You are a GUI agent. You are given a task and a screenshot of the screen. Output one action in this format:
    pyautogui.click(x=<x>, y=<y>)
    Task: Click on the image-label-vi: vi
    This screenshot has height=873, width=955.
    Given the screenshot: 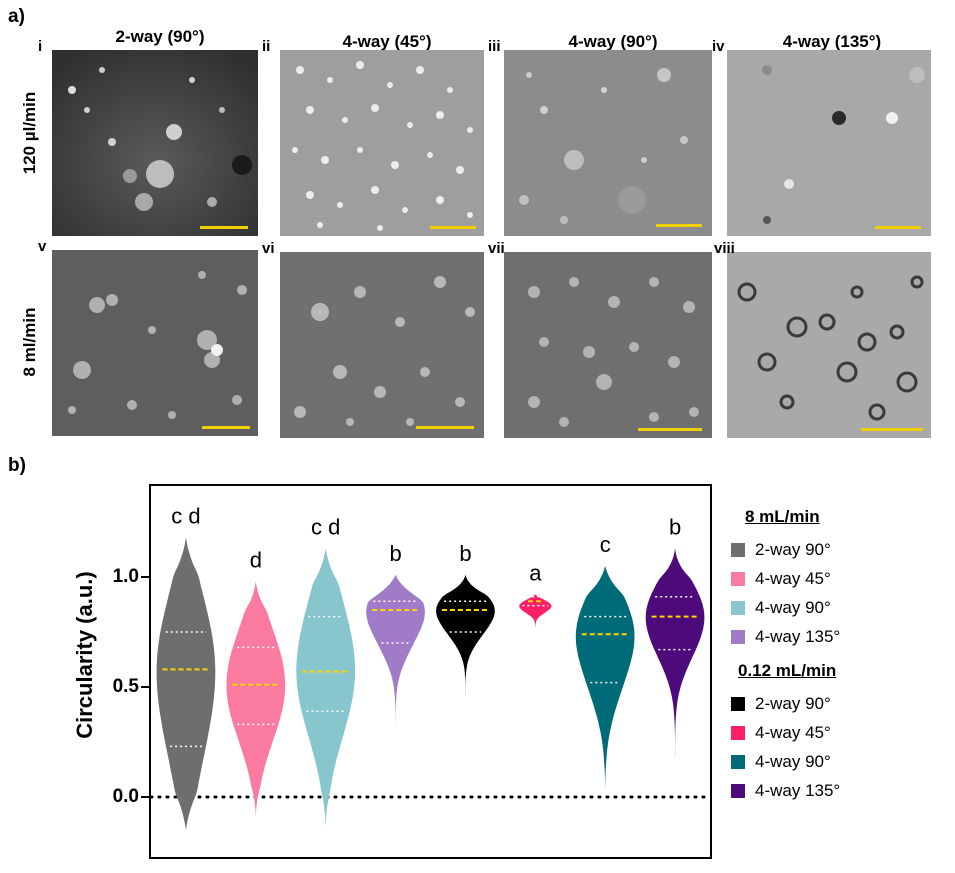 What is the action you would take?
    pyautogui.click(x=268, y=248)
    